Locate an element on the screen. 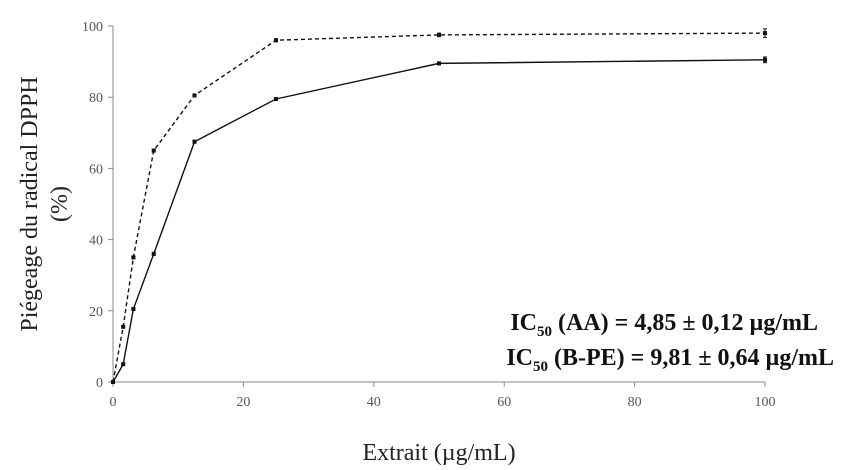 This screenshot has width=841, height=470. x-axis-title: Extrait (µg/mL) is located at coordinates (438, 453).